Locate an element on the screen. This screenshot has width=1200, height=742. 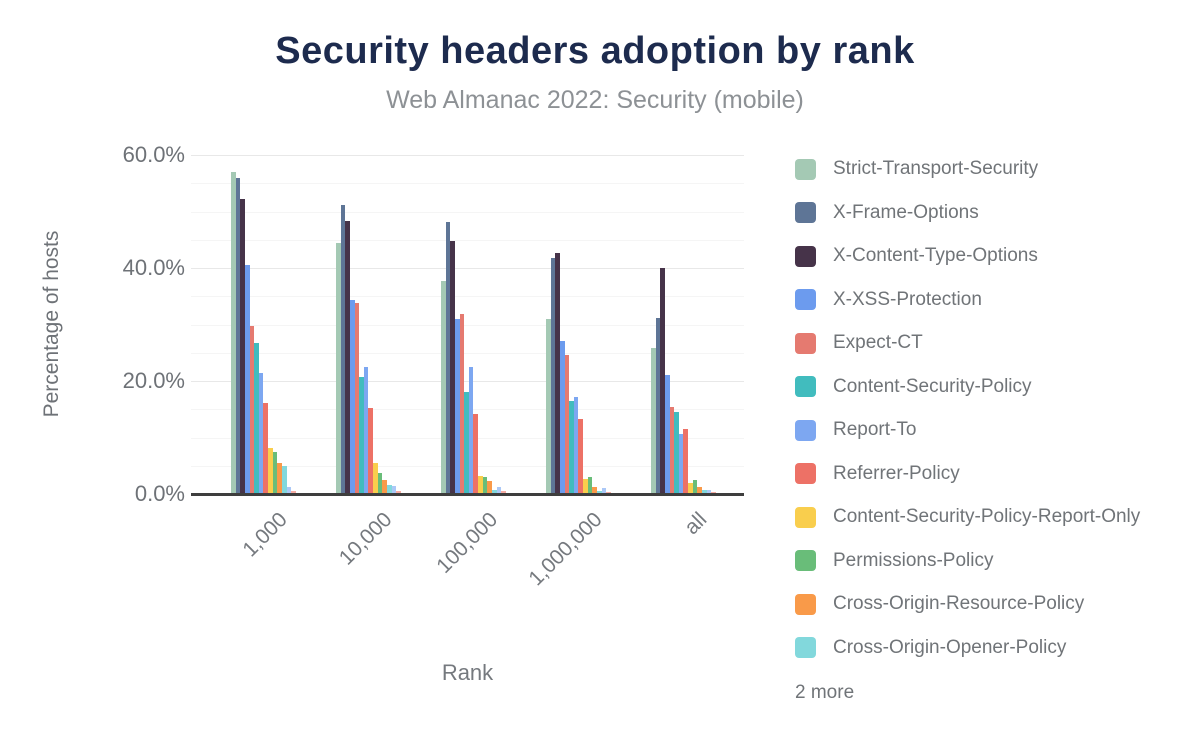
y-tick-label: 60.0% is located at coordinates (153, 154).